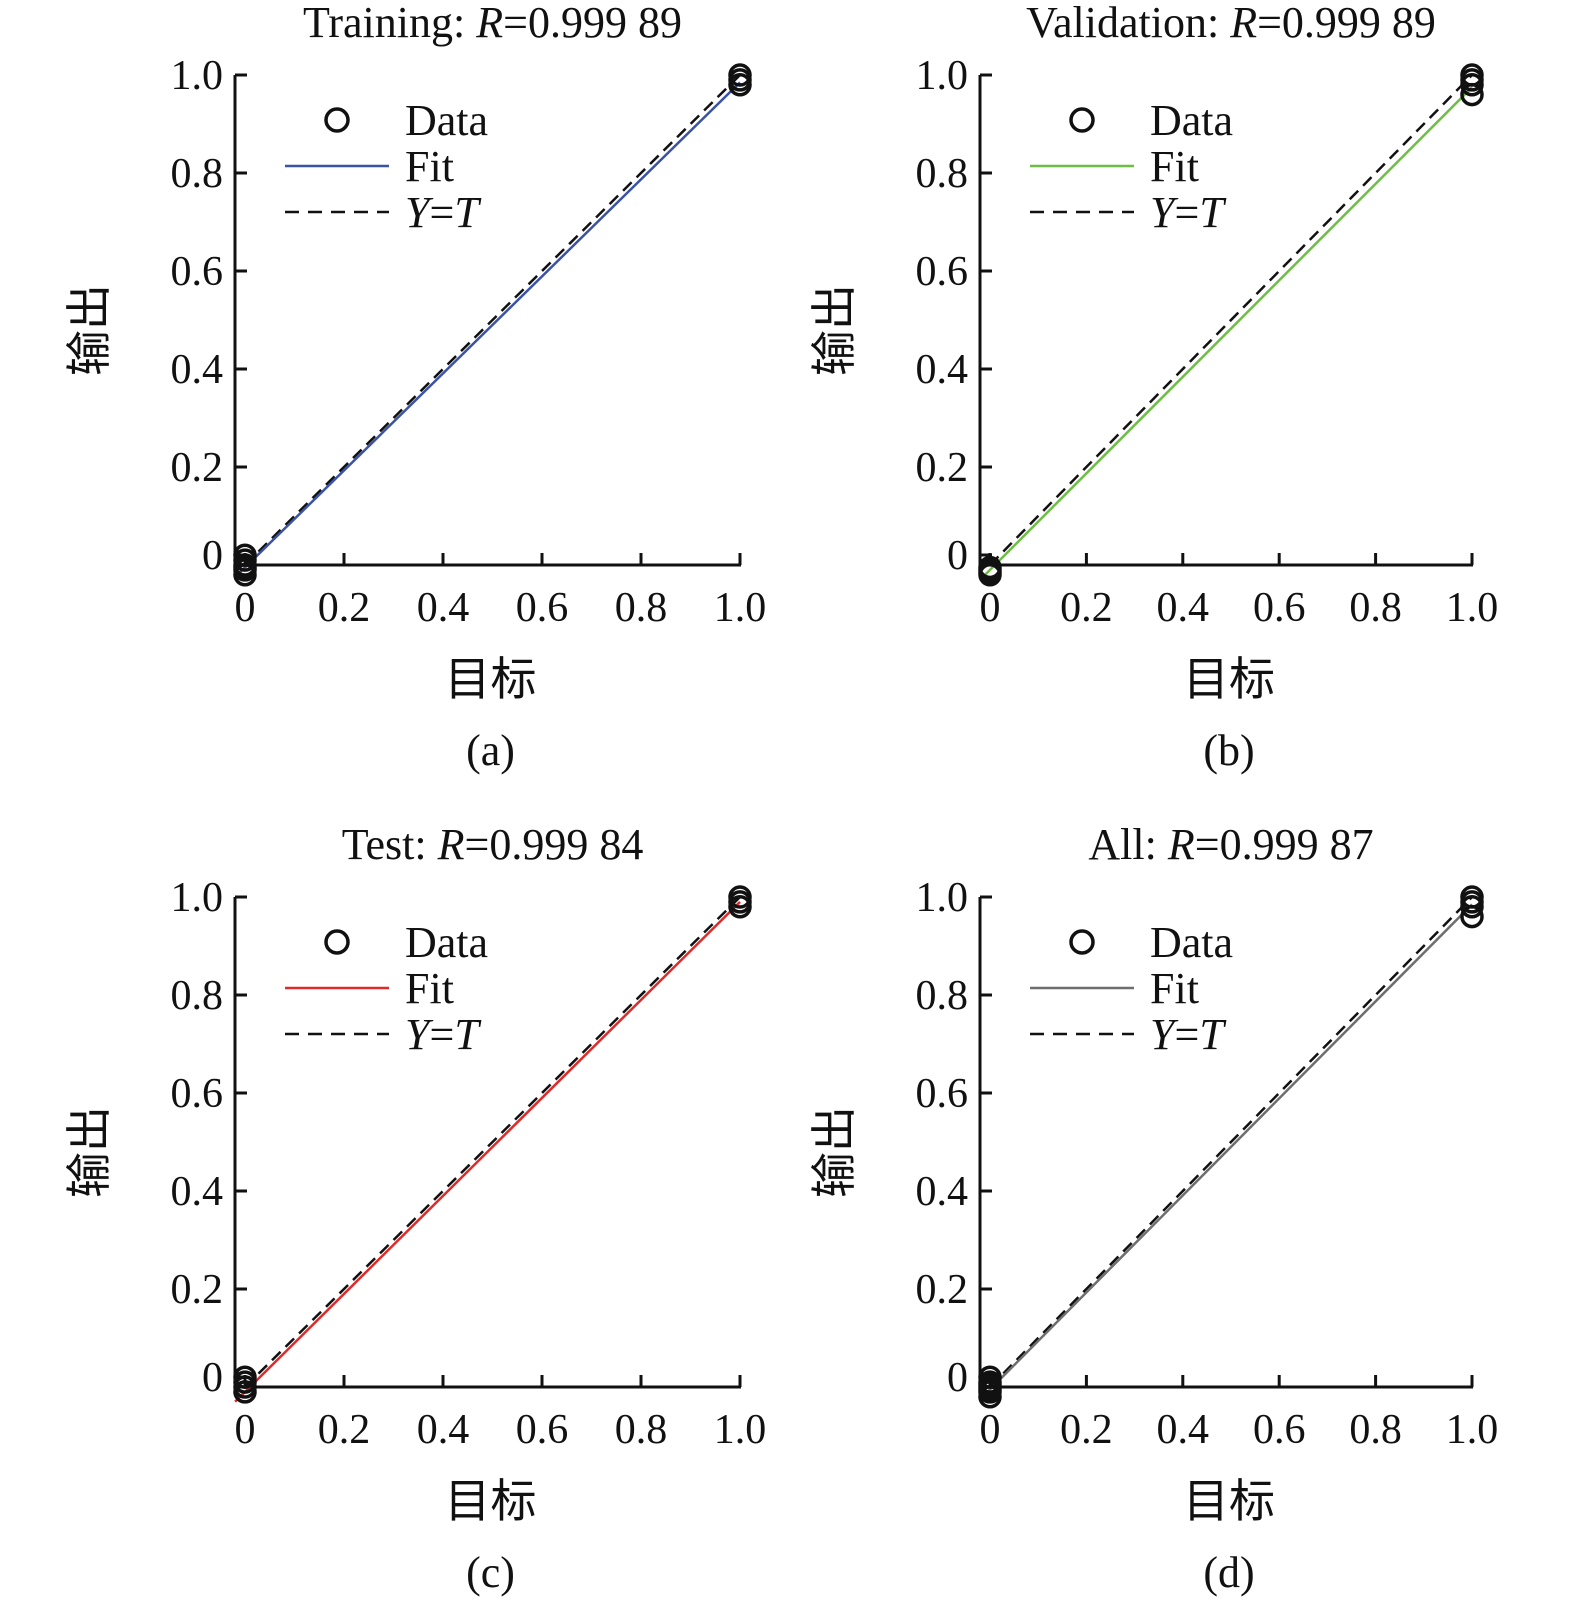 This screenshot has width=1575, height=1621. I want to click on legend-ref-t: T, so click(1213, 212).